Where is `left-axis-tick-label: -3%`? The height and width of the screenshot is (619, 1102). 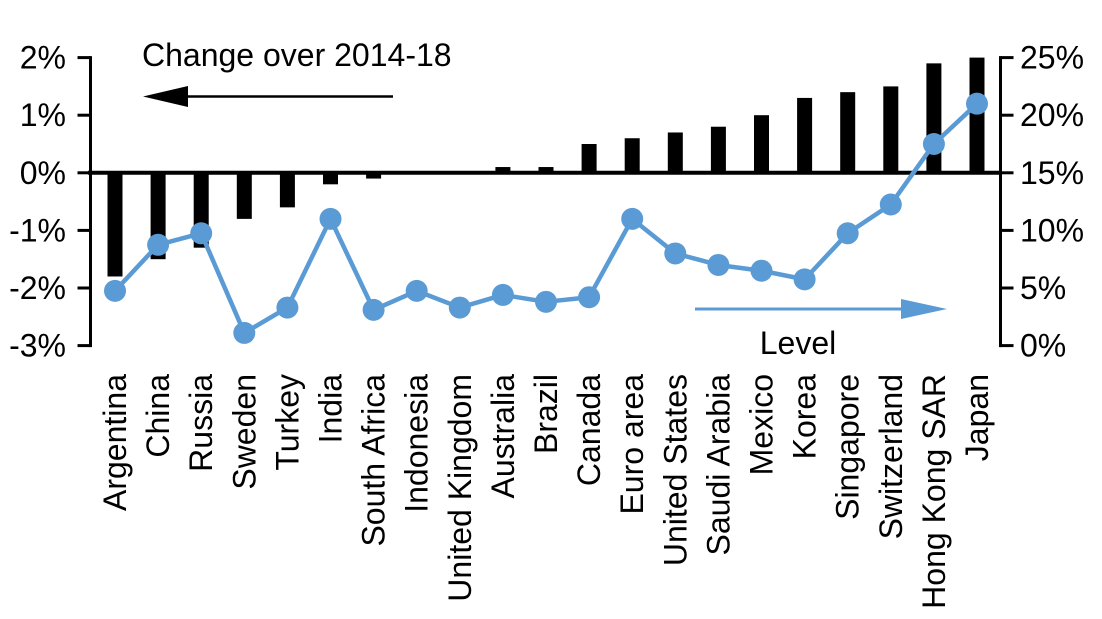 left-axis-tick-label: -3% is located at coordinates (37, 346).